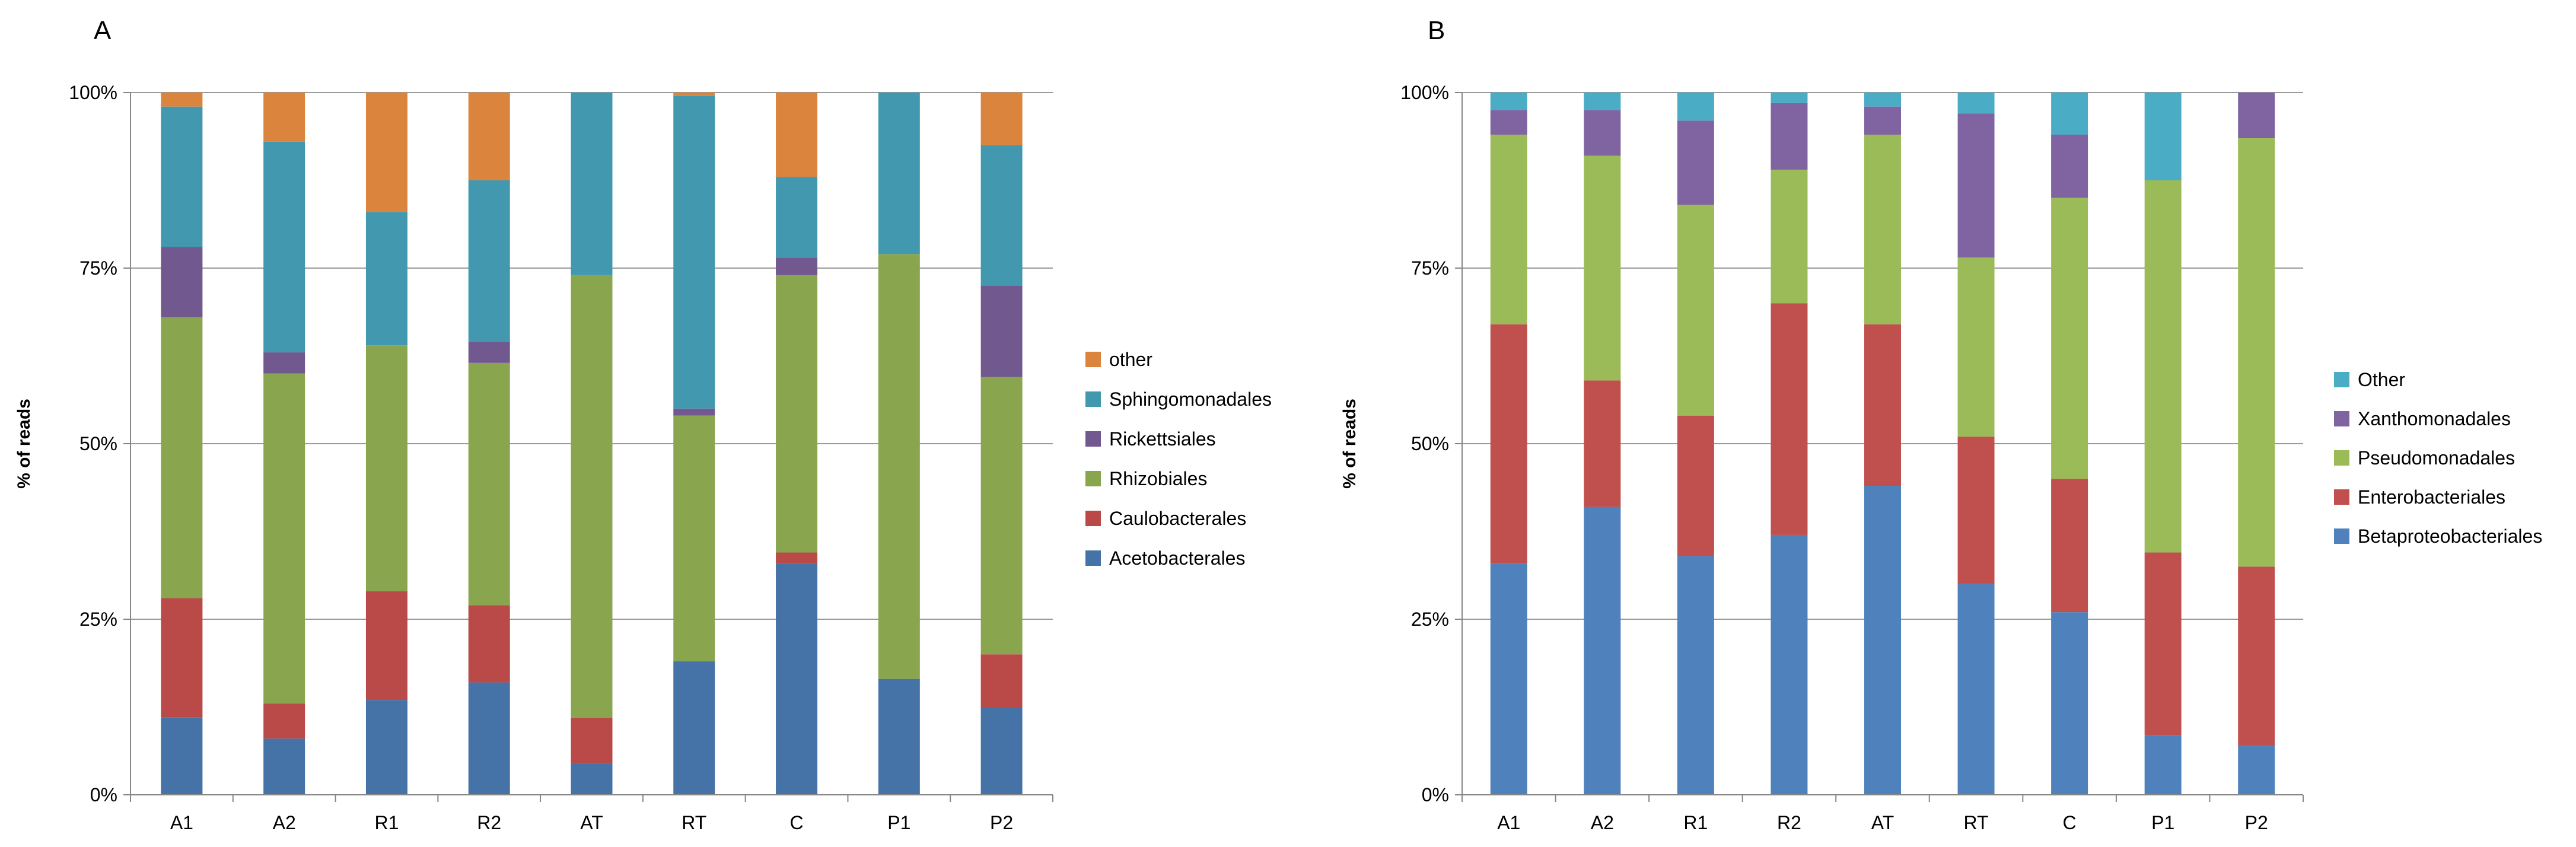 This screenshot has width=2576, height=847. Describe the element at coordinates (284, 822) in the screenshot. I see `x-tick-label: A2` at that location.